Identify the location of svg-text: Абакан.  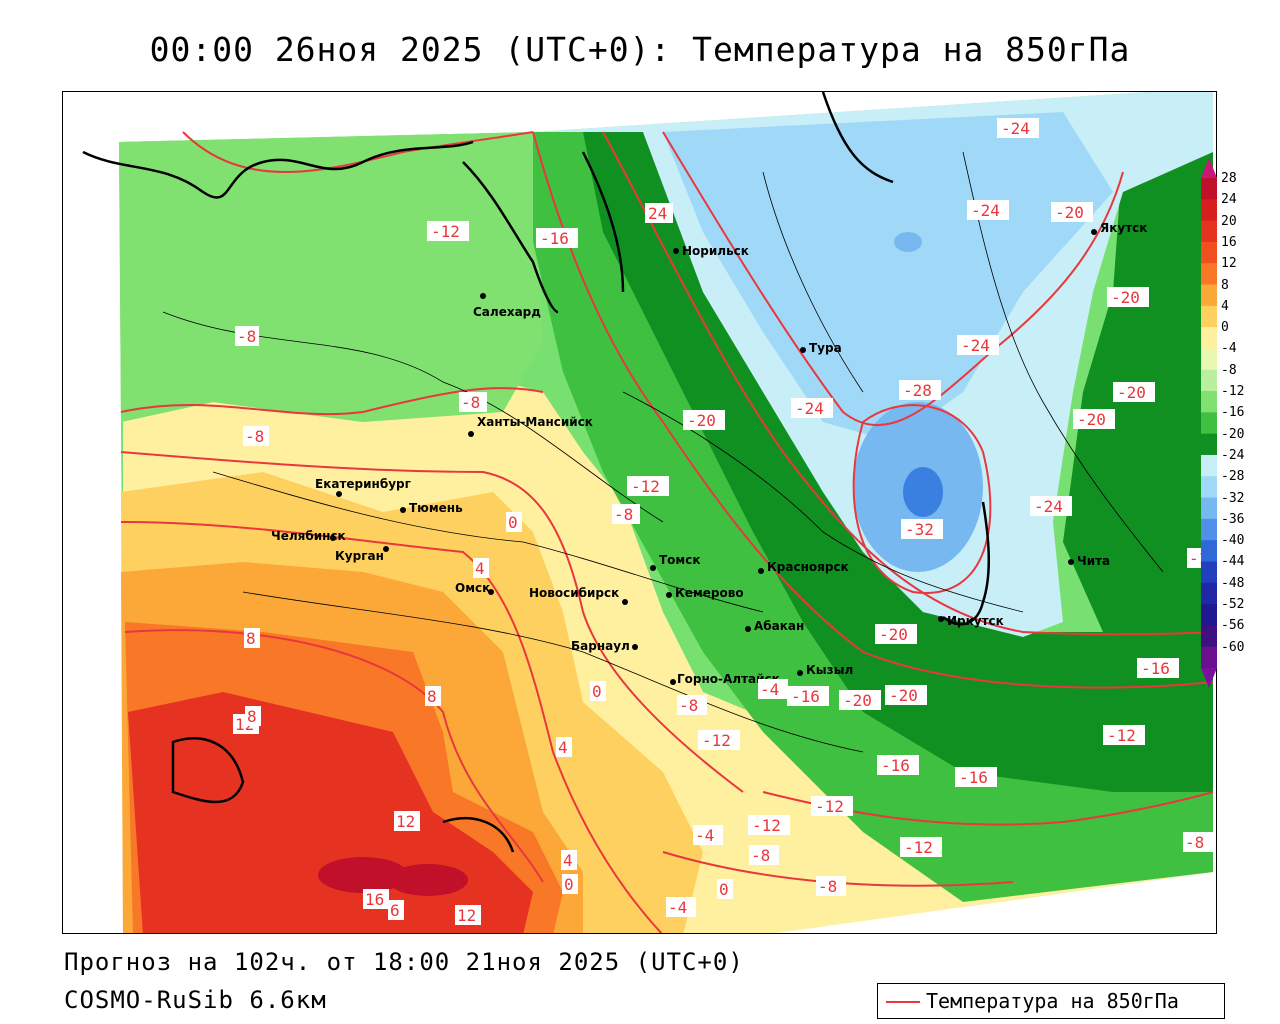
(779, 626).